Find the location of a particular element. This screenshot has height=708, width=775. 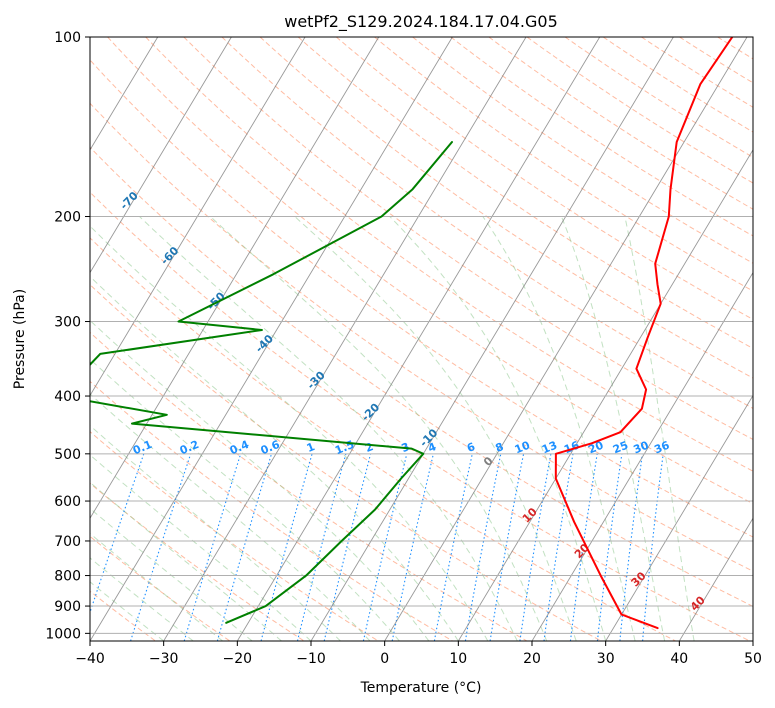

mixing-ratio-label: 36 is located at coordinates (661, 448).